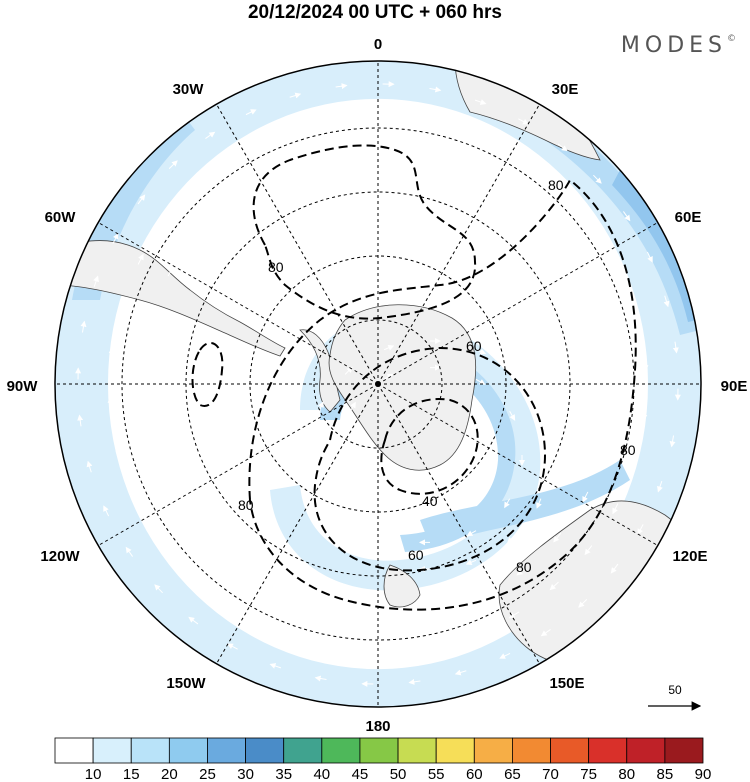 This screenshot has width=750, height=782. I want to click on outer-jet-core-east2, so click(655, 246).